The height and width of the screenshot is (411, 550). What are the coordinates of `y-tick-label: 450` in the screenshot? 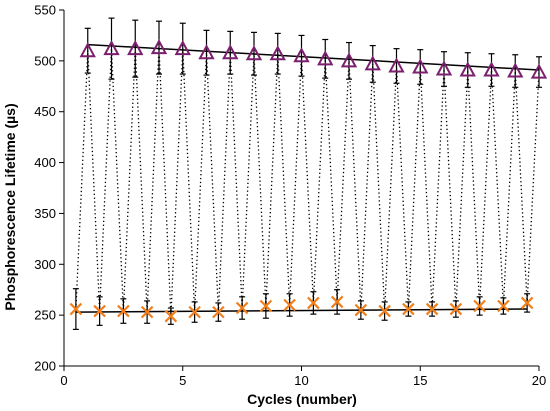 It's located at (45, 111).